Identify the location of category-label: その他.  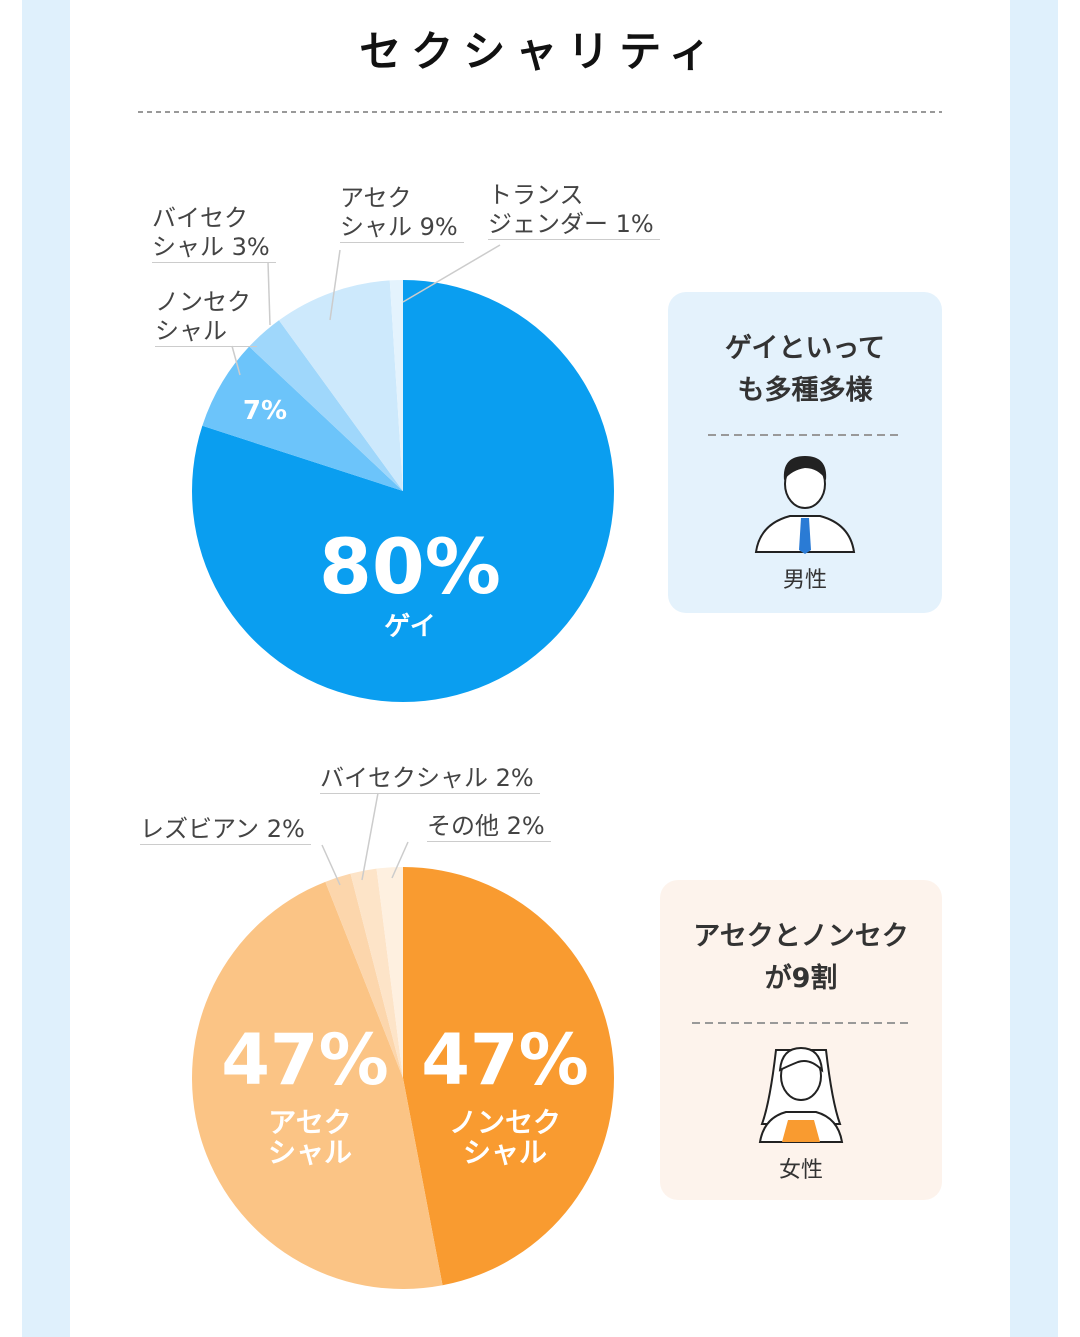
(463, 826).